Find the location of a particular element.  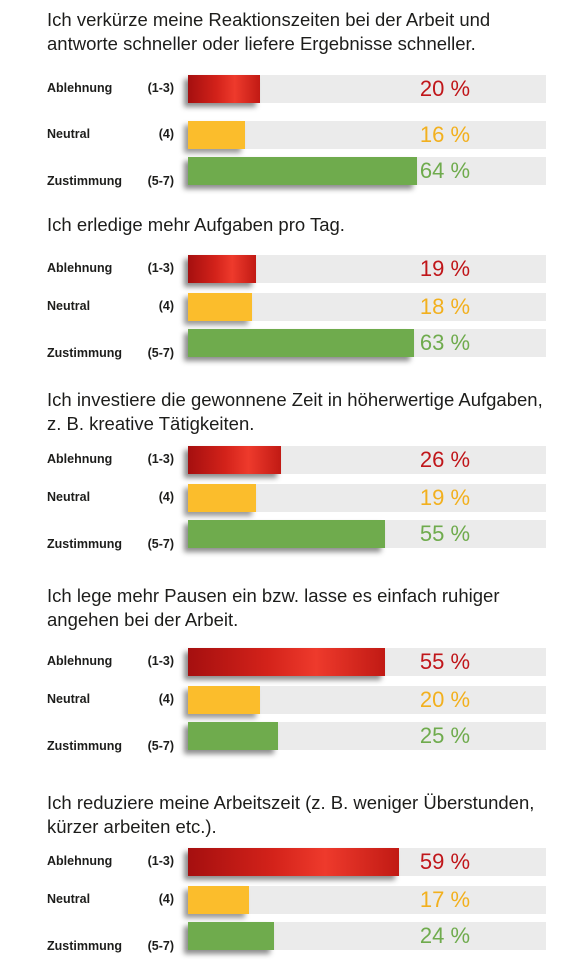

bar-row-zustimmung: Zustimmung (5-7) 25 % is located at coordinates (282, 737).